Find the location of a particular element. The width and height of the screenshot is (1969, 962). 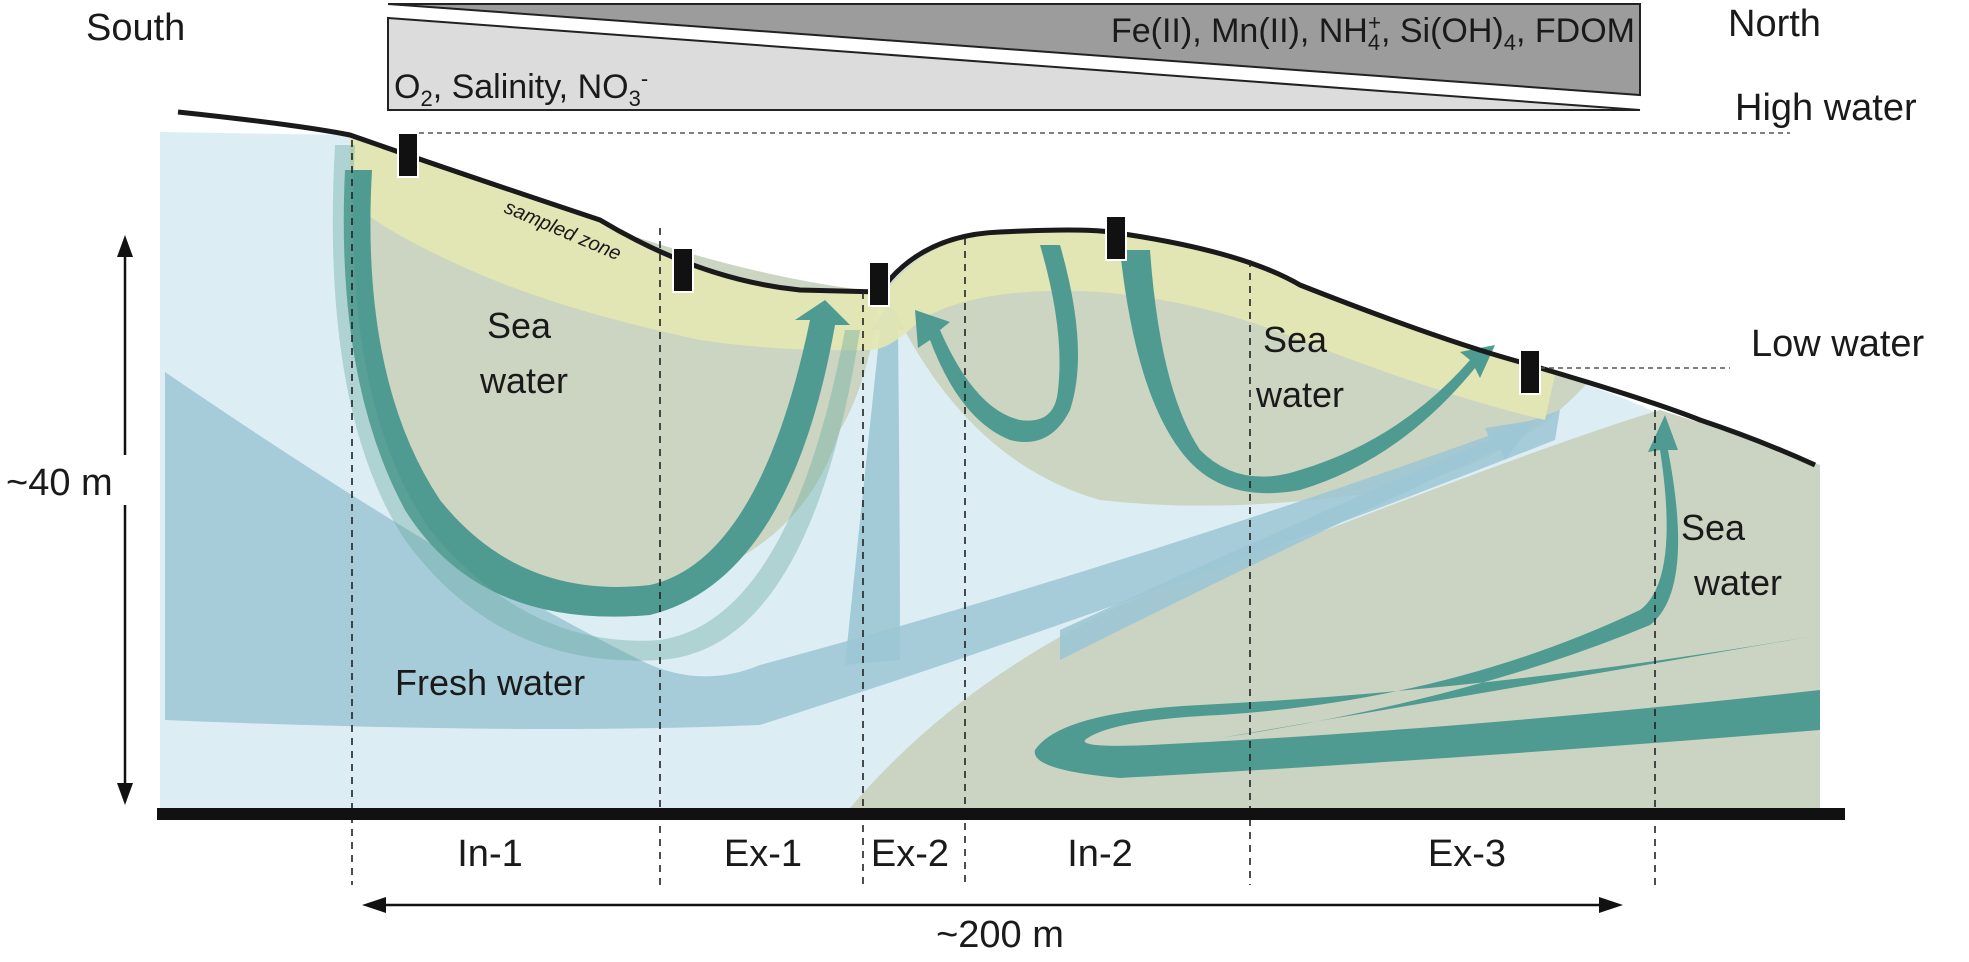

zone-label-in1: In-1 is located at coordinates (489, 854).